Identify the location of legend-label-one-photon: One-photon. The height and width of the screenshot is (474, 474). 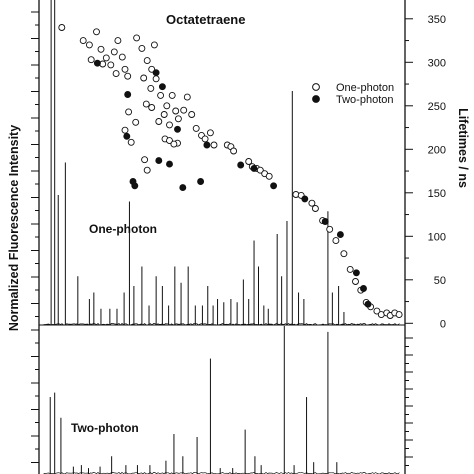
(365, 88).